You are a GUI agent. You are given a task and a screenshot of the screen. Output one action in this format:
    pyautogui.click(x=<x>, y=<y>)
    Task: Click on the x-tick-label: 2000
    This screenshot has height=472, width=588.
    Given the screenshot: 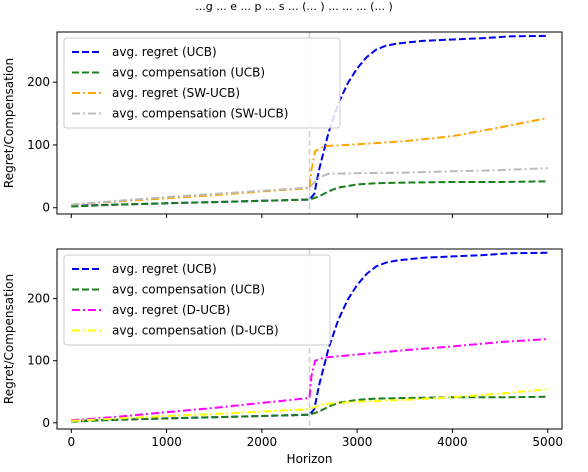 What is the action you would take?
    pyautogui.click(x=262, y=442)
    